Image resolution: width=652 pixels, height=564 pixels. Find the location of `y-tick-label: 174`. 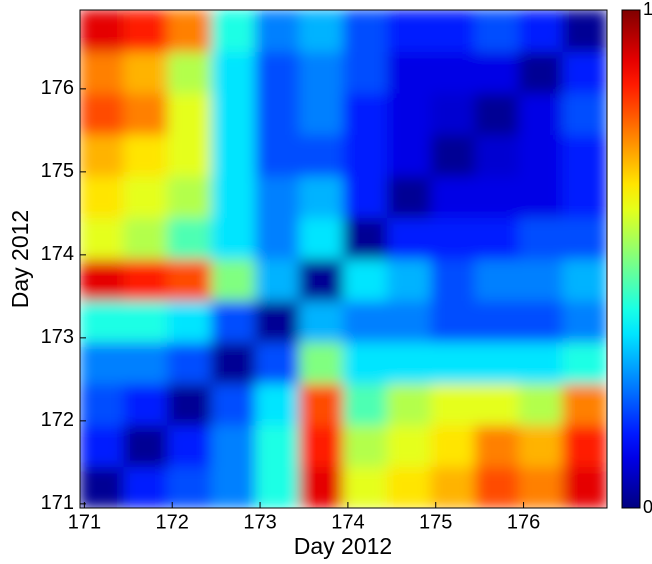

y-tick-label: 174 is located at coordinates (57, 254).